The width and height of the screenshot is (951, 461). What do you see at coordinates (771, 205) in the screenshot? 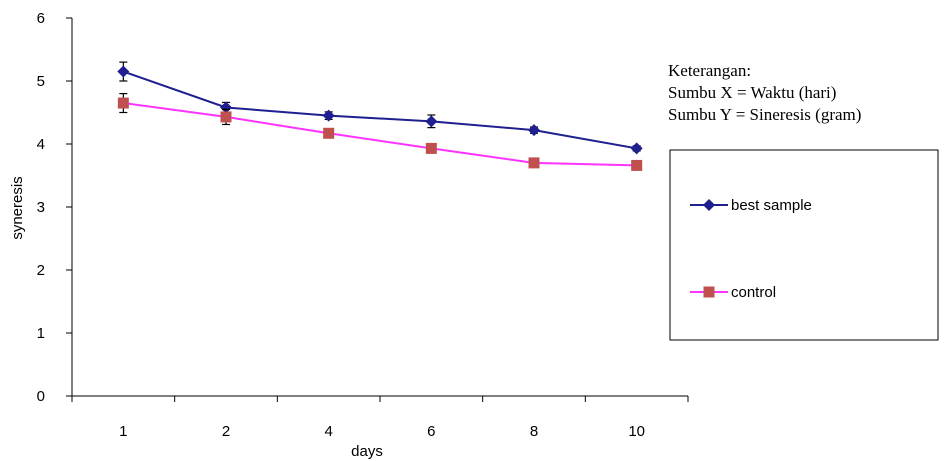
I see `legend-label: best sample` at bounding box center [771, 205].